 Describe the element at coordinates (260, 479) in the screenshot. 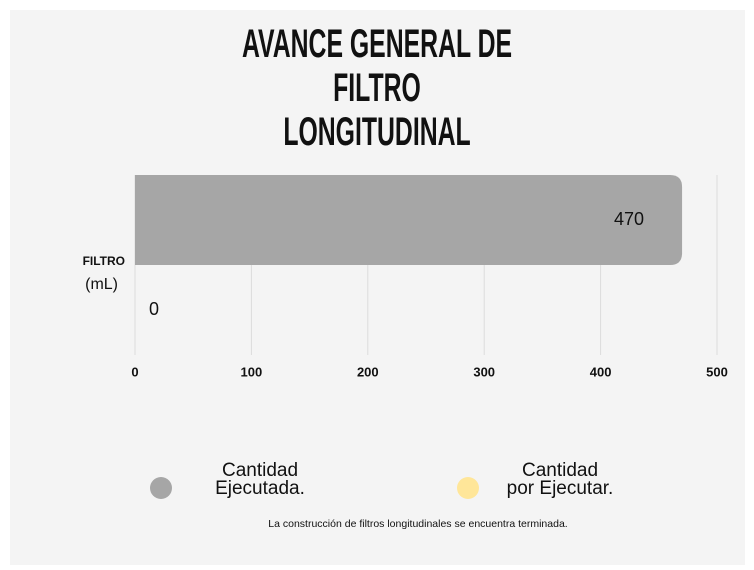

I see `legend-label: Cantidad Ejecutada.` at that location.